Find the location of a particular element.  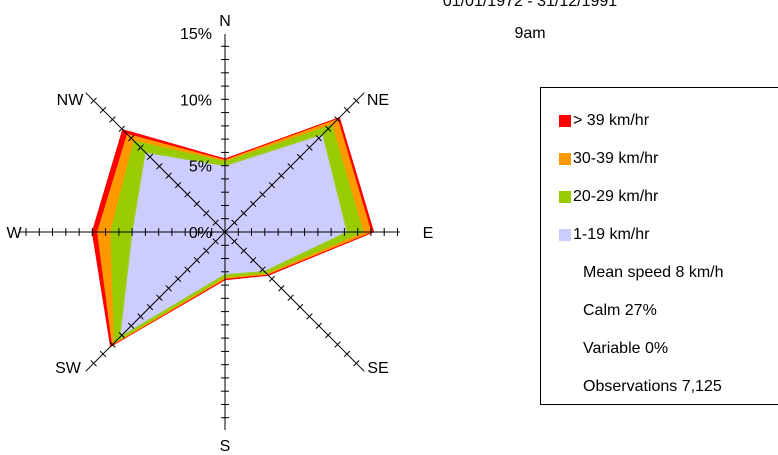

legend-label: 20-29 km/hr is located at coordinates (616, 196).